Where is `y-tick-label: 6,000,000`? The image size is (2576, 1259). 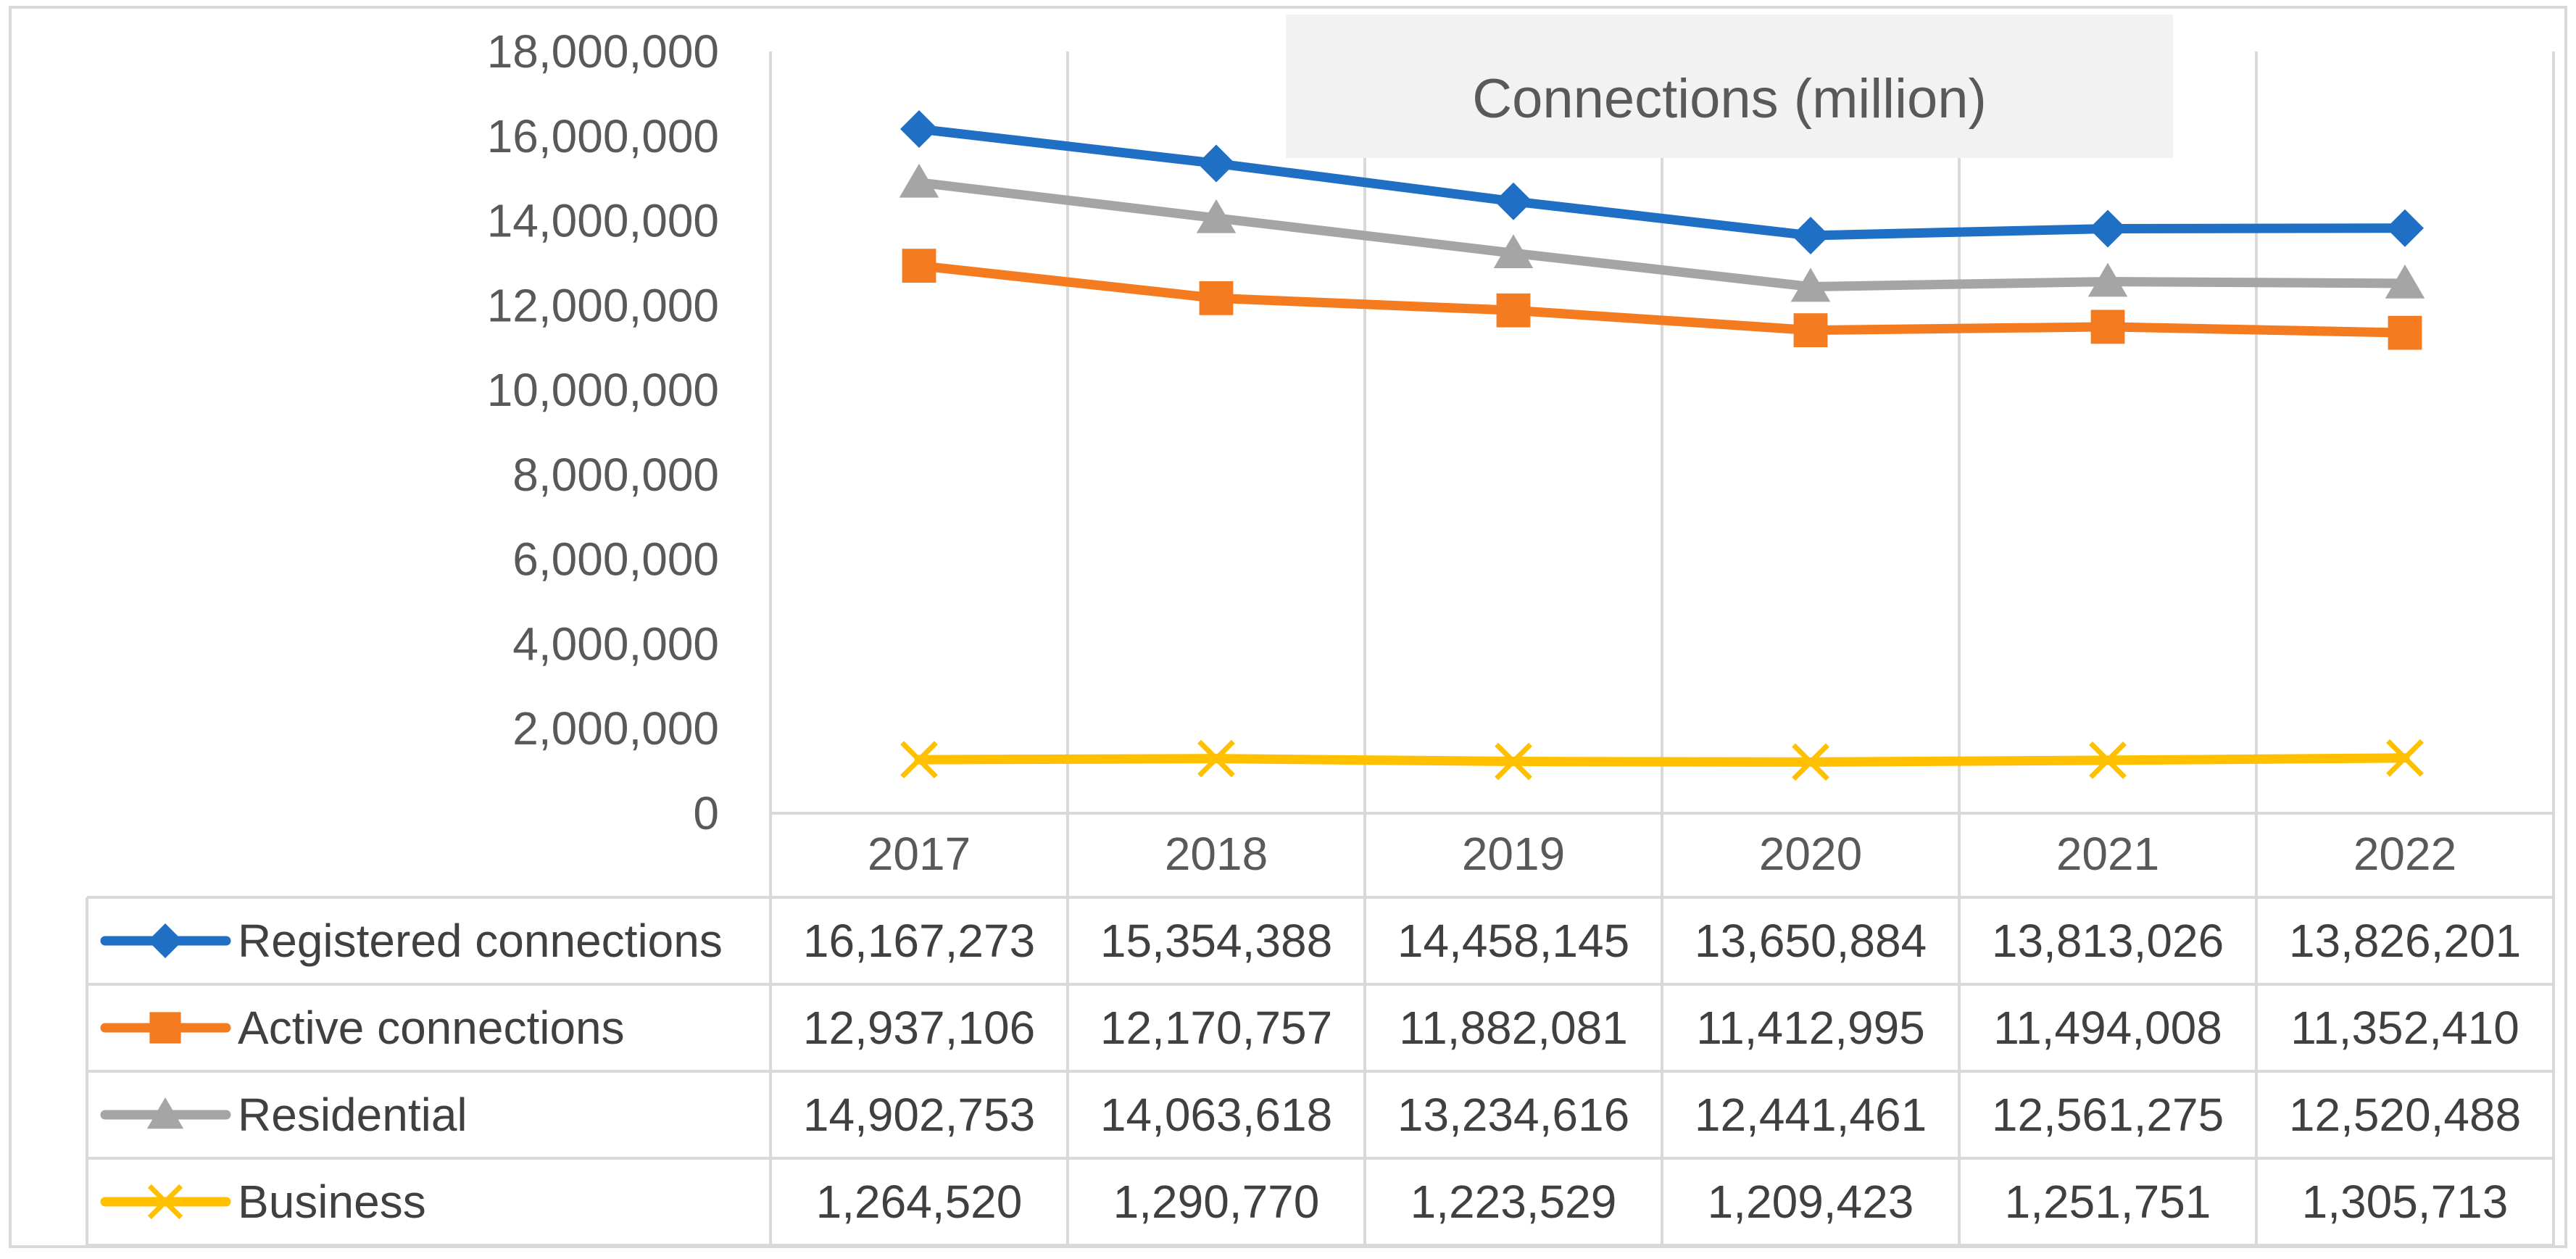
y-tick-label: 6,000,000 is located at coordinates (615, 559).